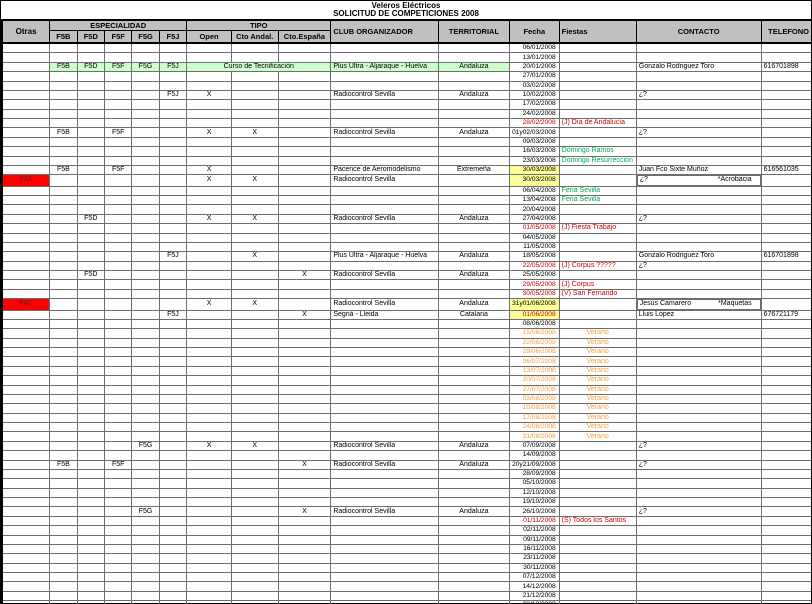 Image resolution: width=812 pixels, height=604 pixels. I want to click on header-otras: Otras, so click(26, 31).